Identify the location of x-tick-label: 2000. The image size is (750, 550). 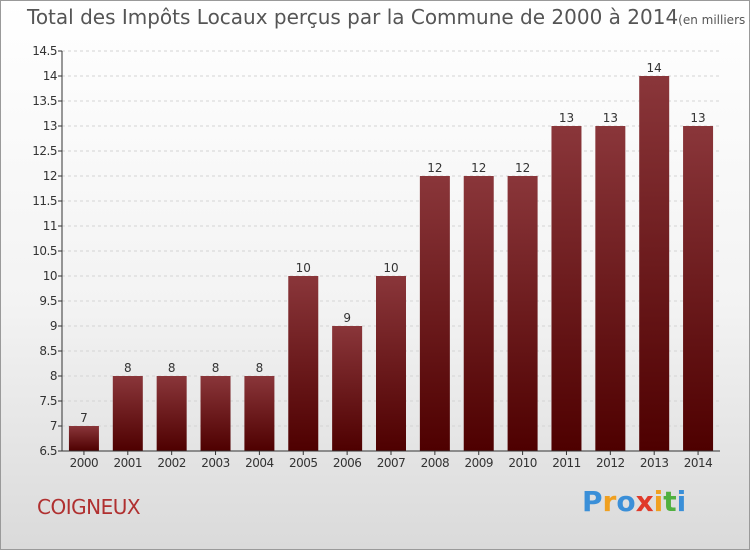
(84, 463).